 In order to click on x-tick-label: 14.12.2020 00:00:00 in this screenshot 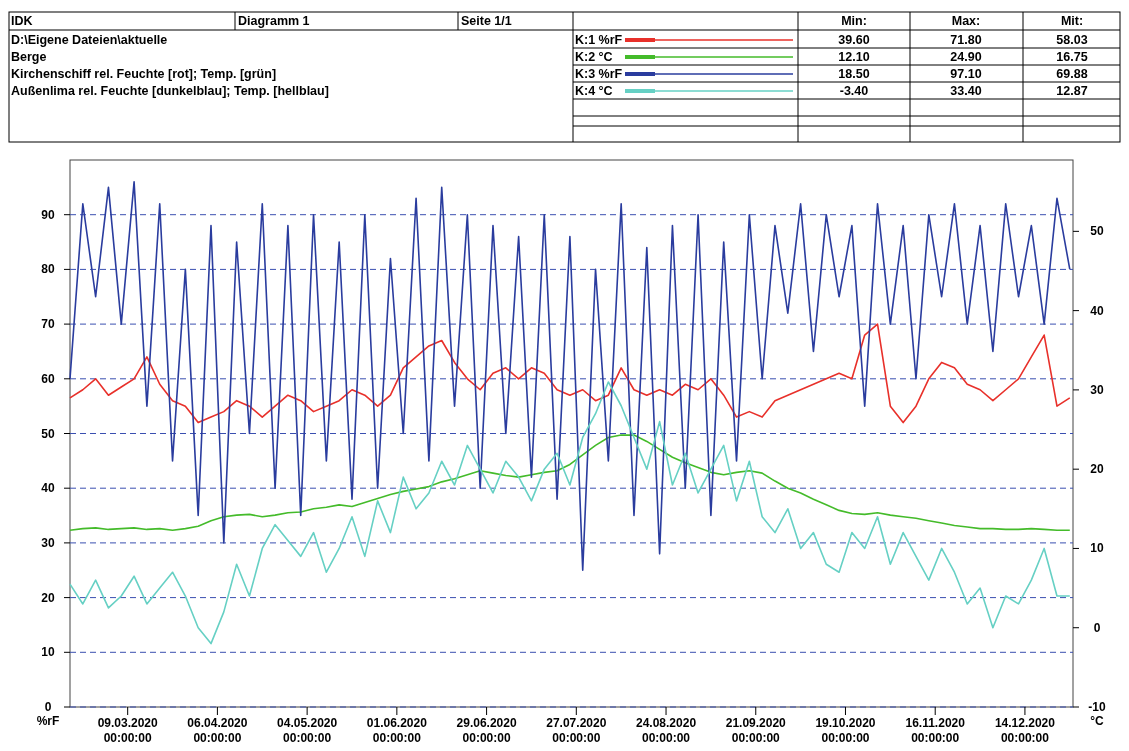, I will do `click(1025, 730)`.